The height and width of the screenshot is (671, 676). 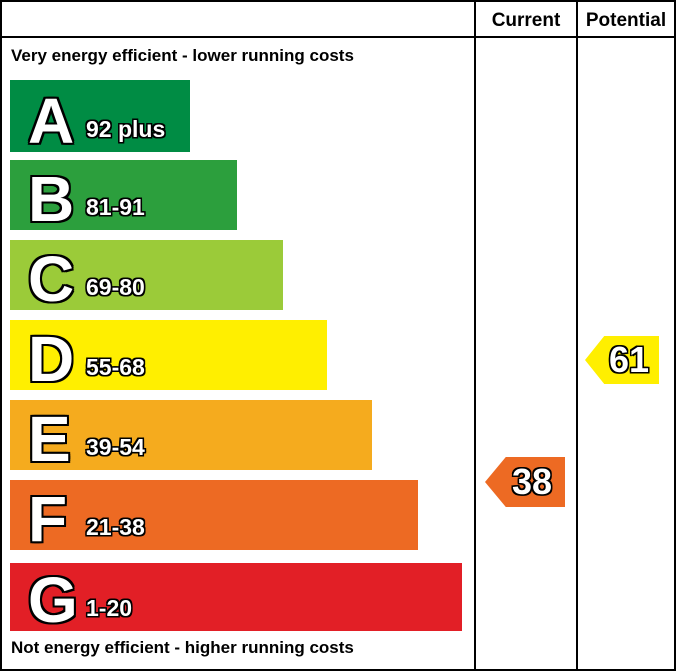 What do you see at coordinates (168, 358) in the screenshot?
I see `band-d: D 55-68` at bounding box center [168, 358].